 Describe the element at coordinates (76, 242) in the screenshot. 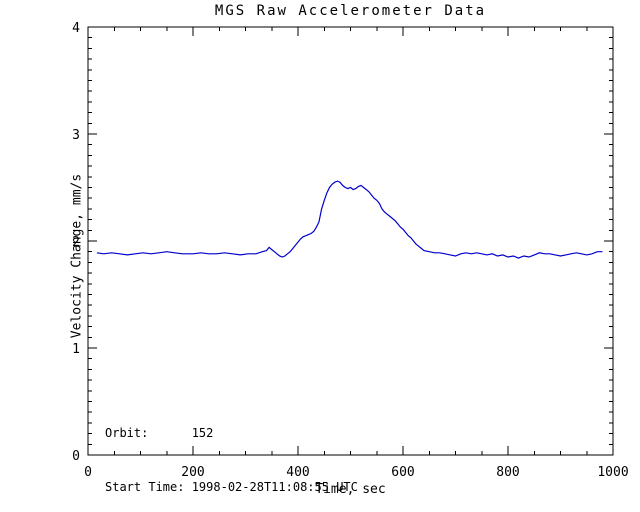

I see `y-tick-label: 2` at that location.